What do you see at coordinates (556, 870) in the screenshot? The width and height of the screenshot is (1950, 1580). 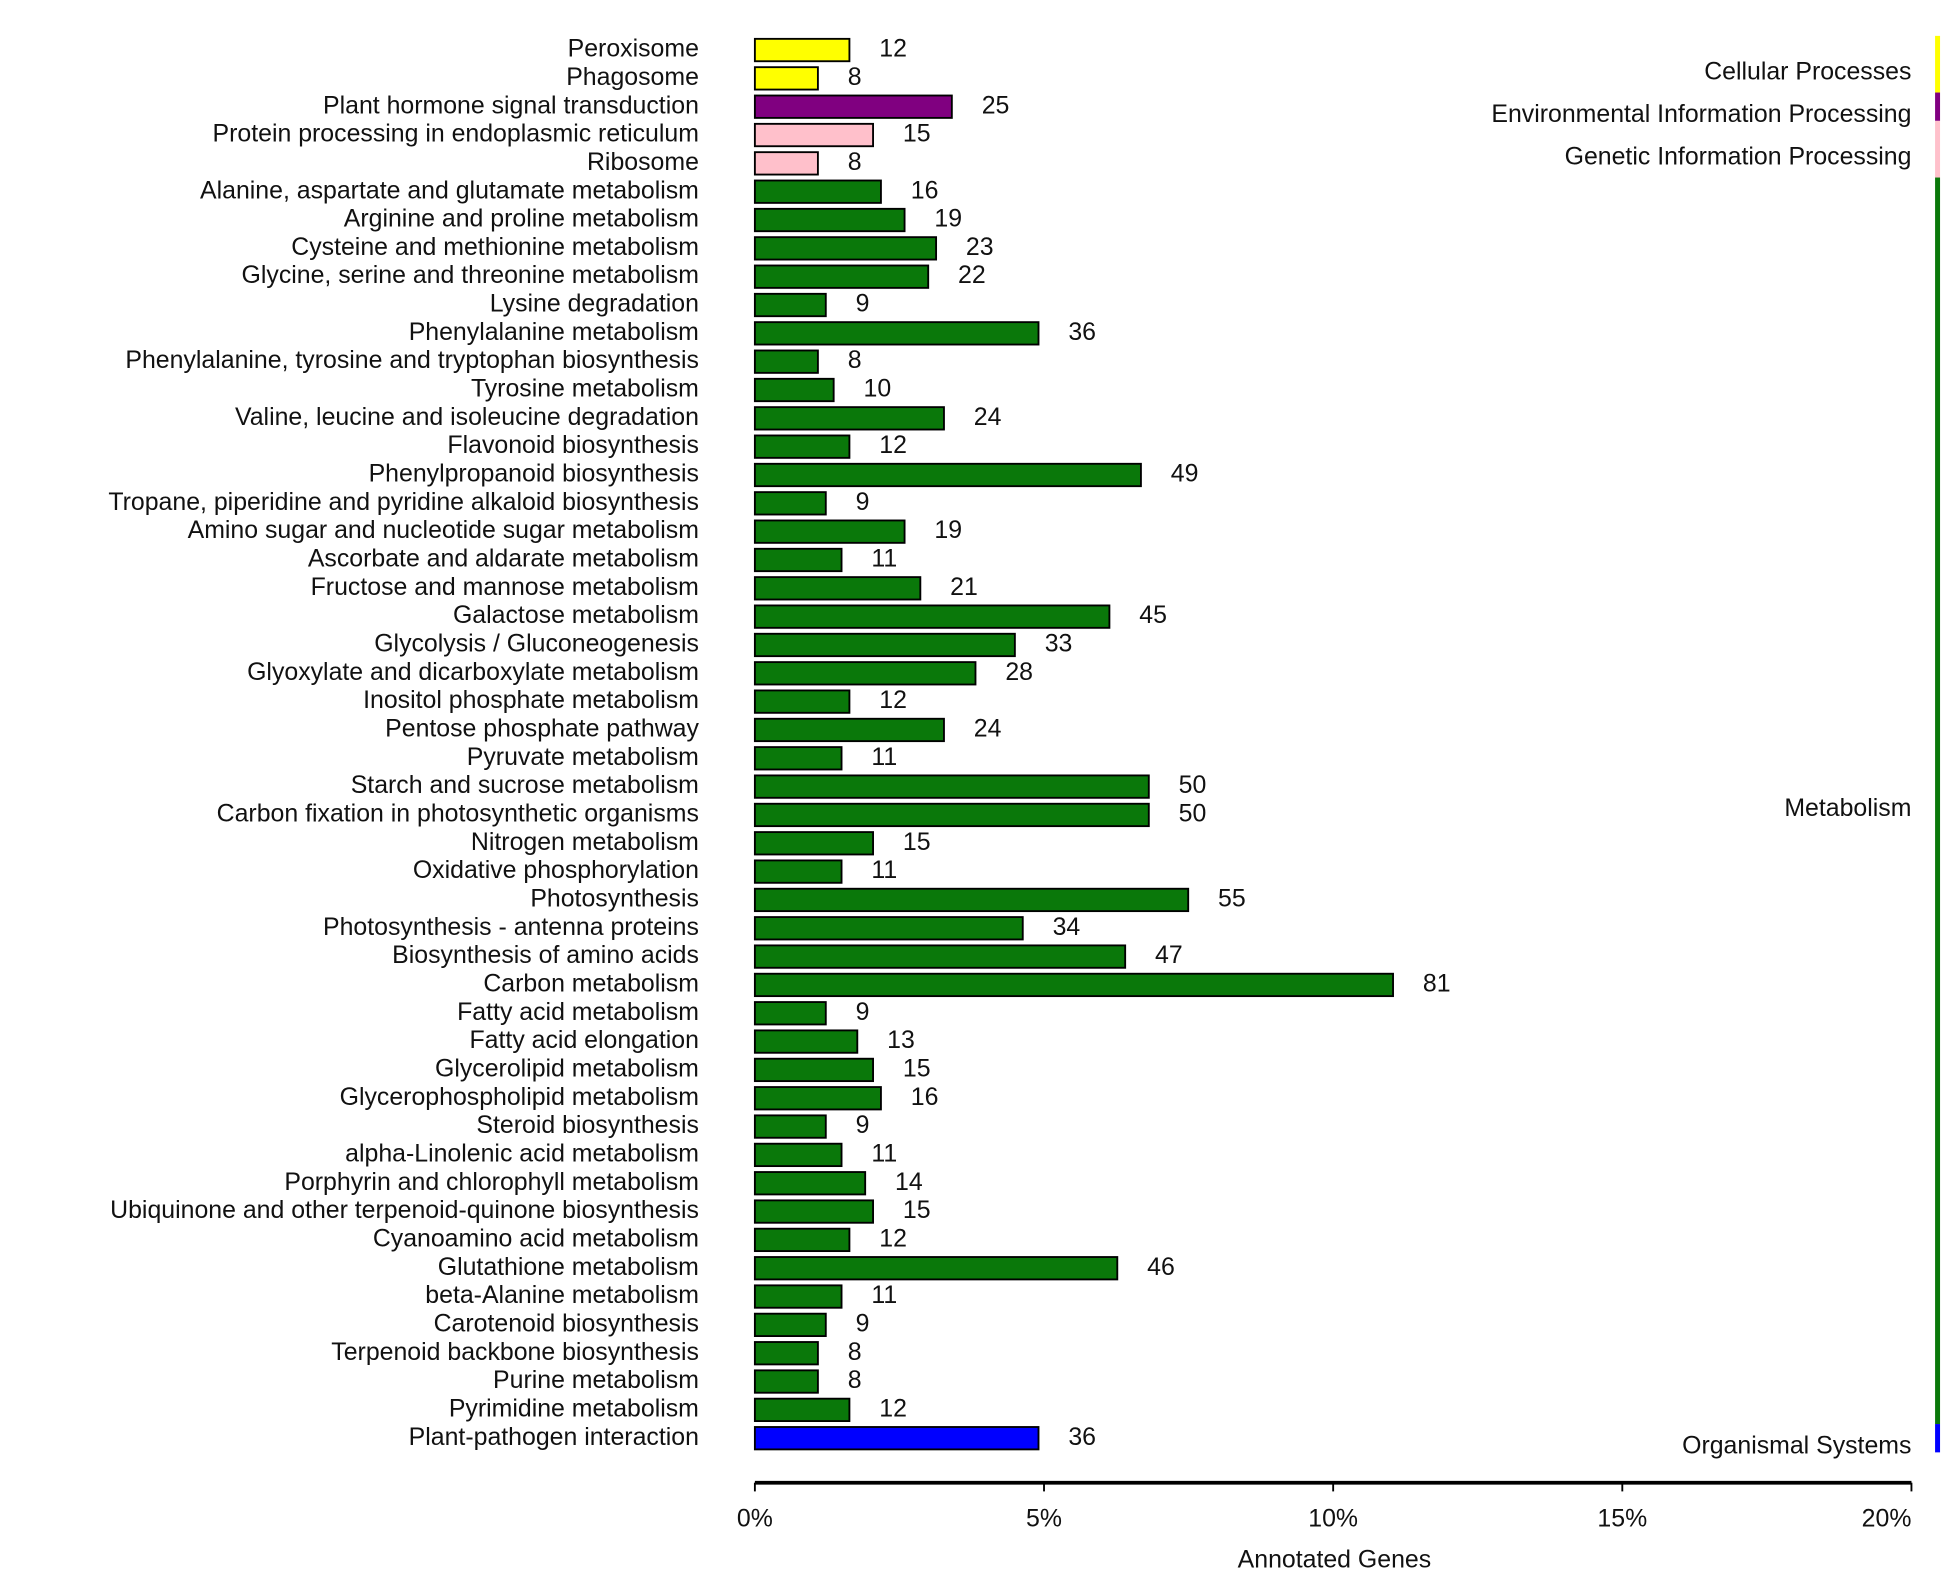 I see `category-label: Oxidative phosphorylation` at bounding box center [556, 870].